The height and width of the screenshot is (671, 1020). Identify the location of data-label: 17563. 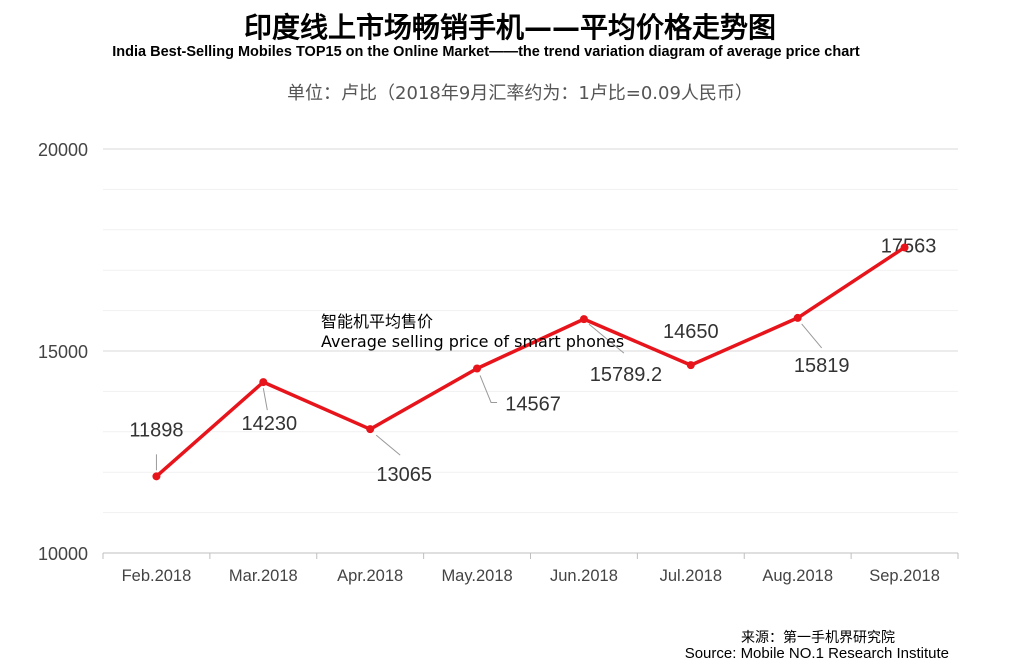
(909, 246).